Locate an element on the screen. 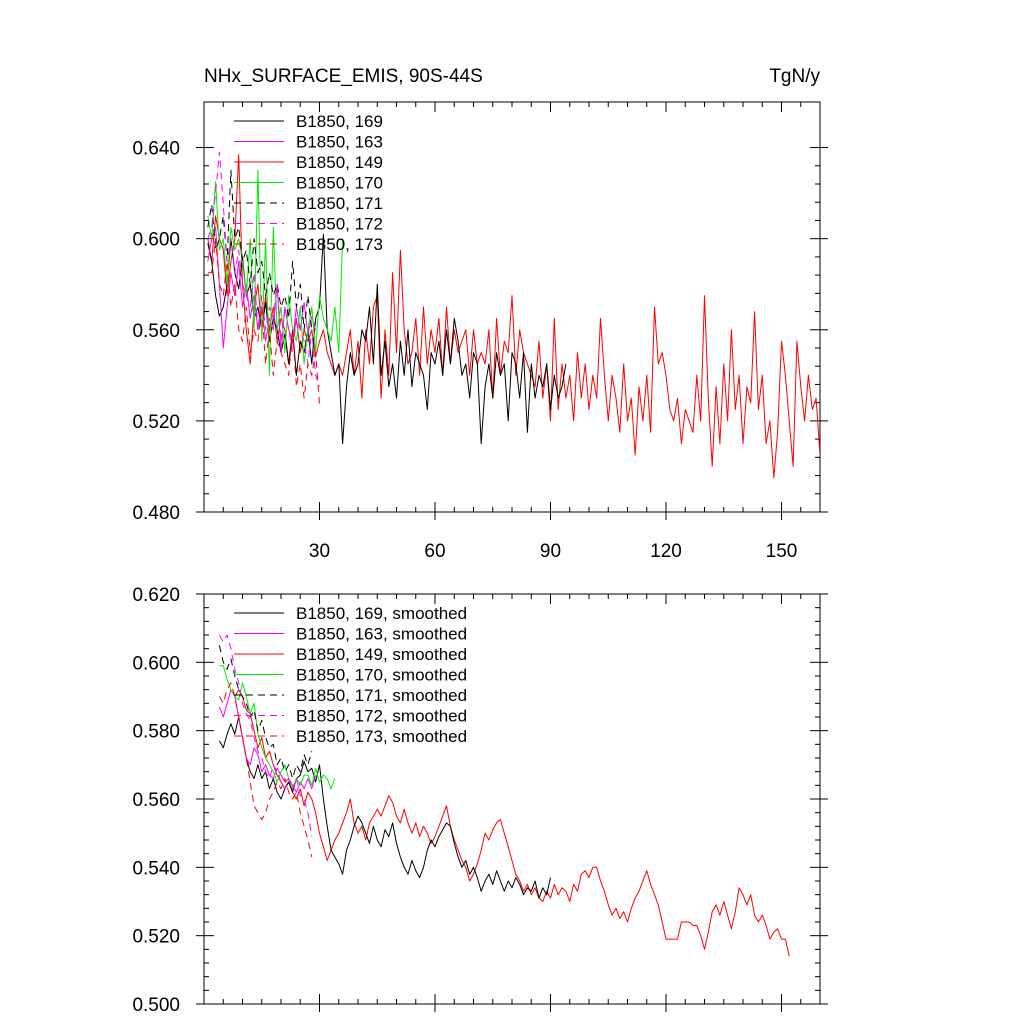 The image size is (1024, 1024). top-y-tick-label: 0.600 is located at coordinates (156, 240).